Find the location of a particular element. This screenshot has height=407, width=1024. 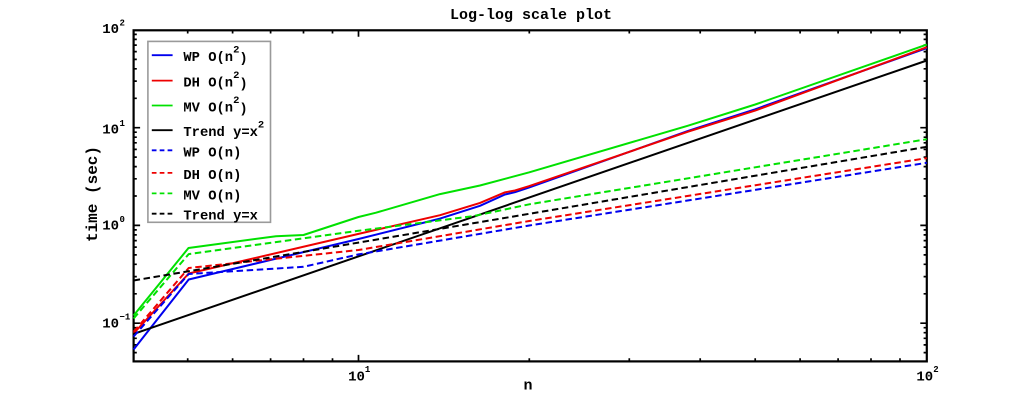

svg-text: −1 is located at coordinates (125, 318).